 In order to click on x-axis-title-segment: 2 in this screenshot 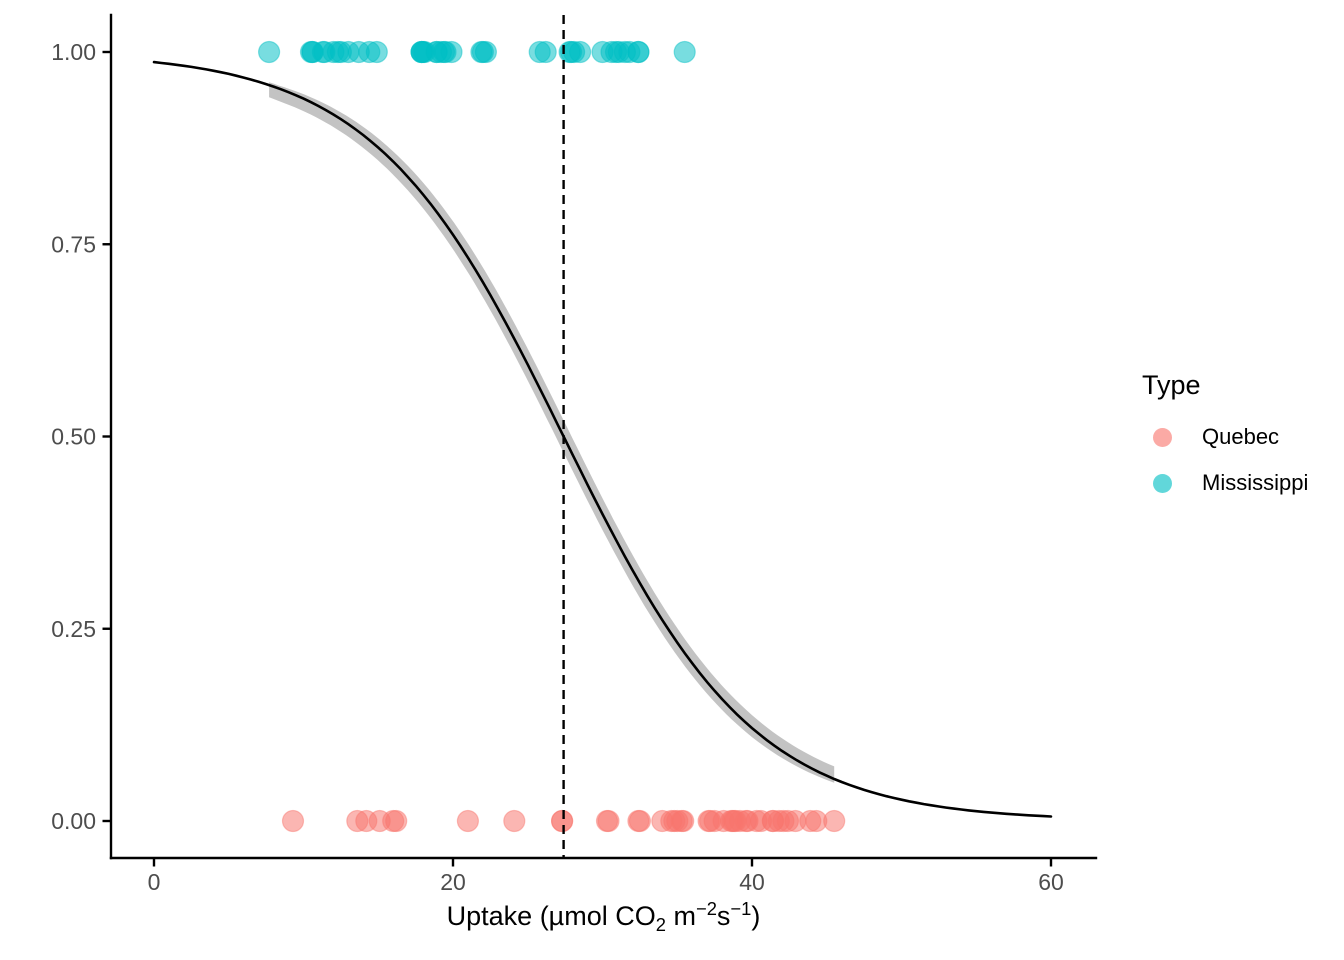, I will do `click(660, 924)`.